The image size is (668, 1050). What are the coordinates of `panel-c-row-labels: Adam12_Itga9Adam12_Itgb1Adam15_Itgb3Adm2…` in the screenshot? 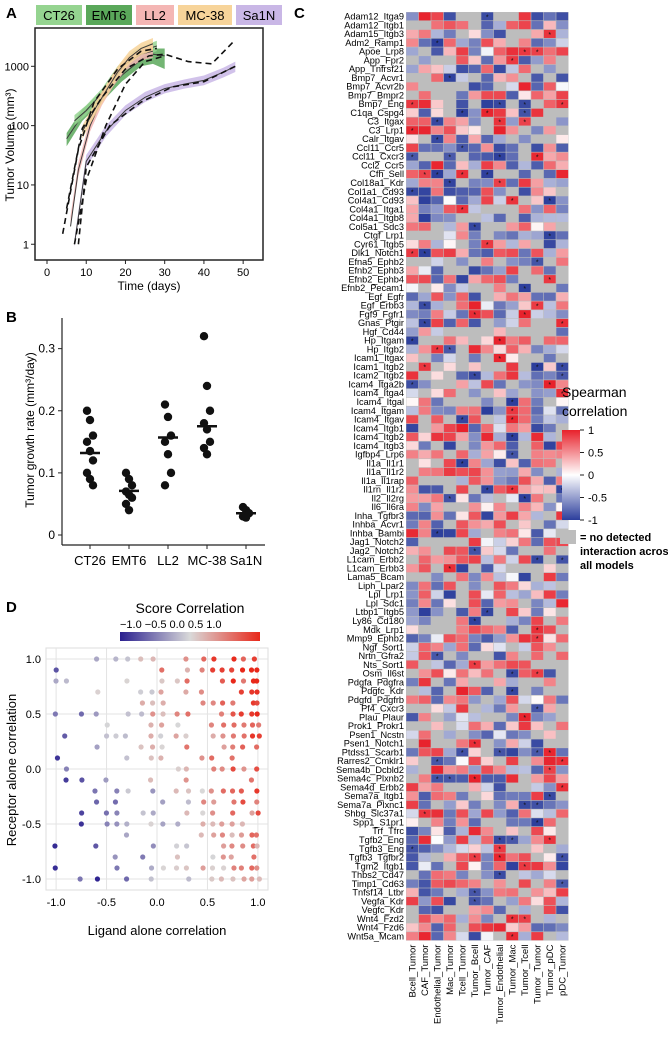 It's located at (370, 477).